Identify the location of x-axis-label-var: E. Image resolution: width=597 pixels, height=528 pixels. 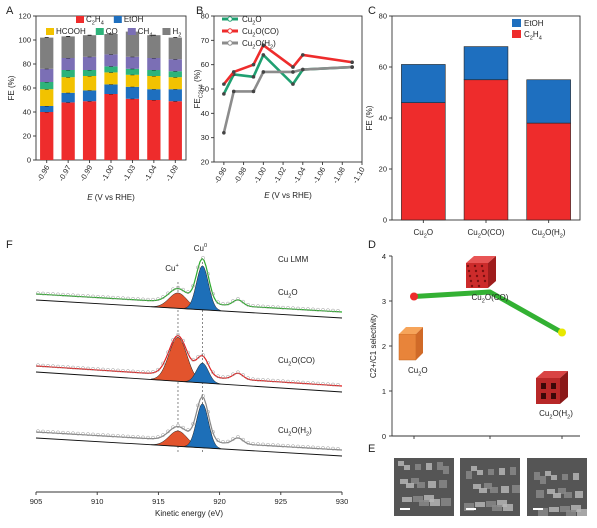
(90, 197).